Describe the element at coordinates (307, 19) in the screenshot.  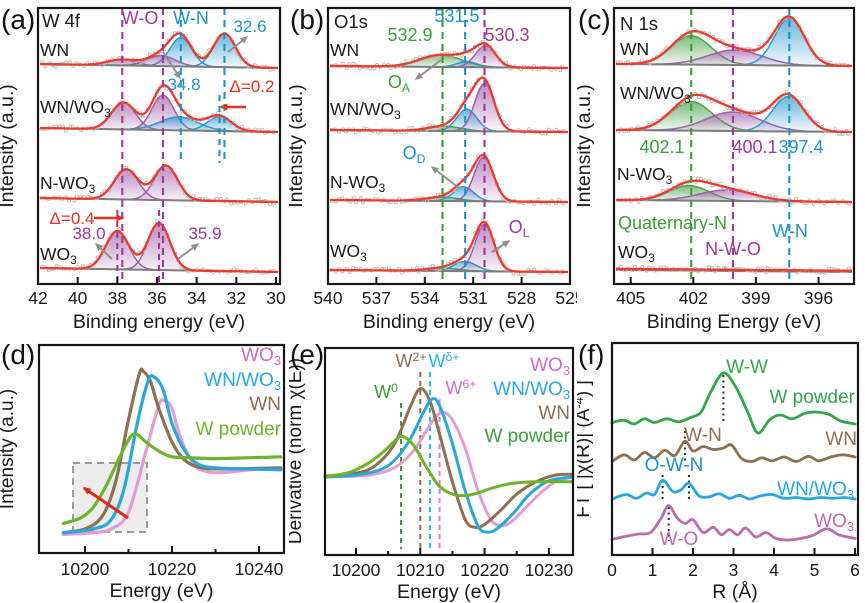
I see `panel-letter-b: (b)` at that location.